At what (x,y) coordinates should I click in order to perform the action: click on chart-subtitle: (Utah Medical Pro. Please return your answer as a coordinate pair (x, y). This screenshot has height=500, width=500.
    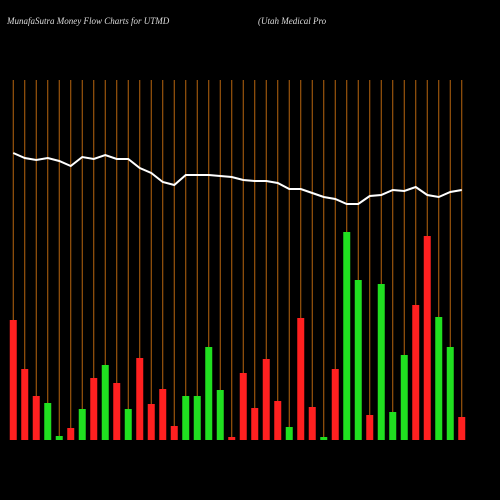
    Looking at the image, I should click on (292, 21).